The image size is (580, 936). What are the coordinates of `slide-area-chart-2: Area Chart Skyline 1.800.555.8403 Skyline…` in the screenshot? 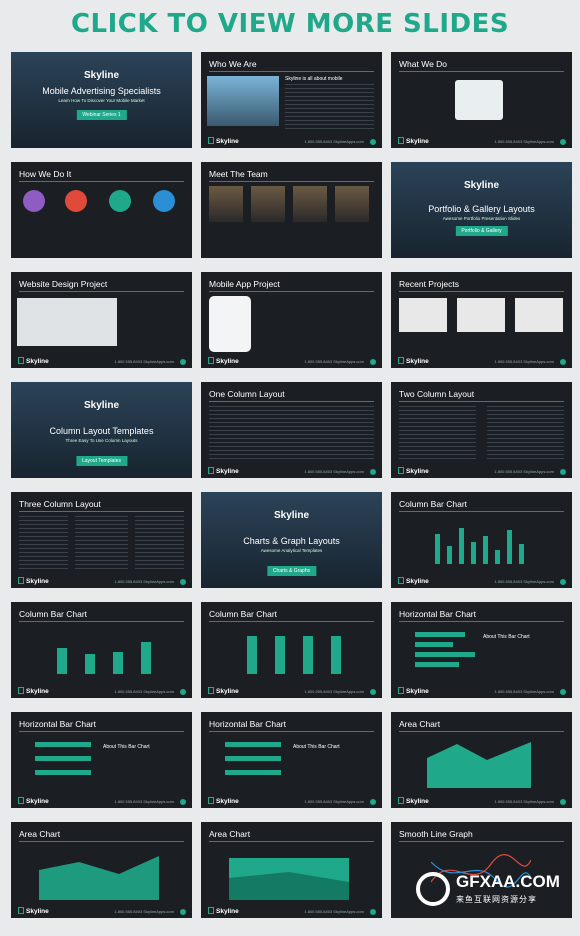 It's located at (101, 870).